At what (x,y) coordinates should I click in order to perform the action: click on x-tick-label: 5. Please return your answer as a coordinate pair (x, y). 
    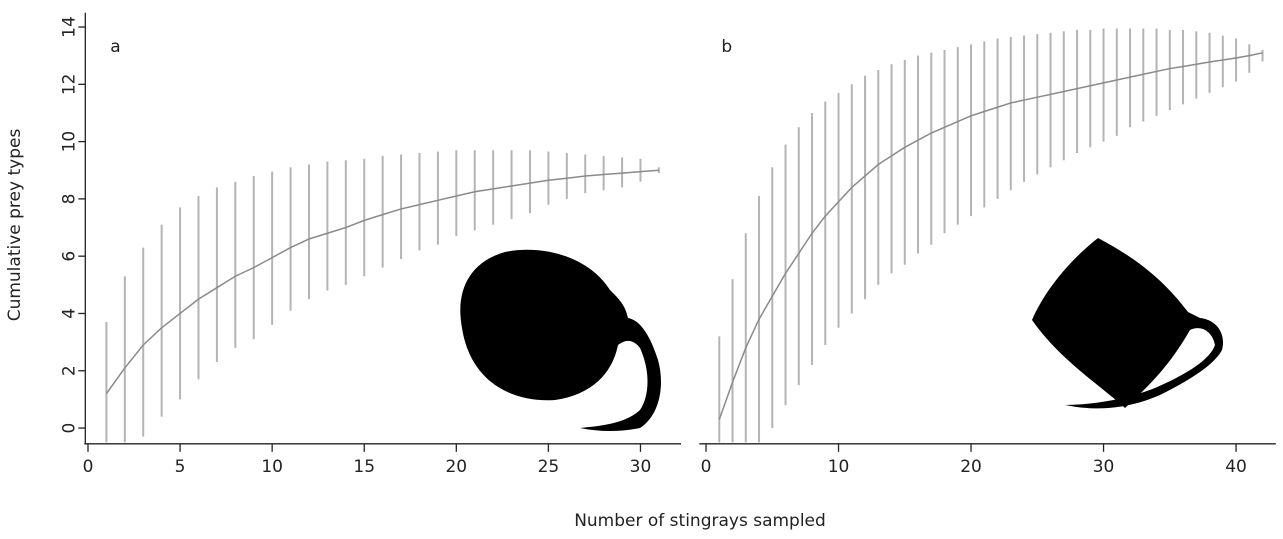
    Looking at the image, I should click on (180, 467).